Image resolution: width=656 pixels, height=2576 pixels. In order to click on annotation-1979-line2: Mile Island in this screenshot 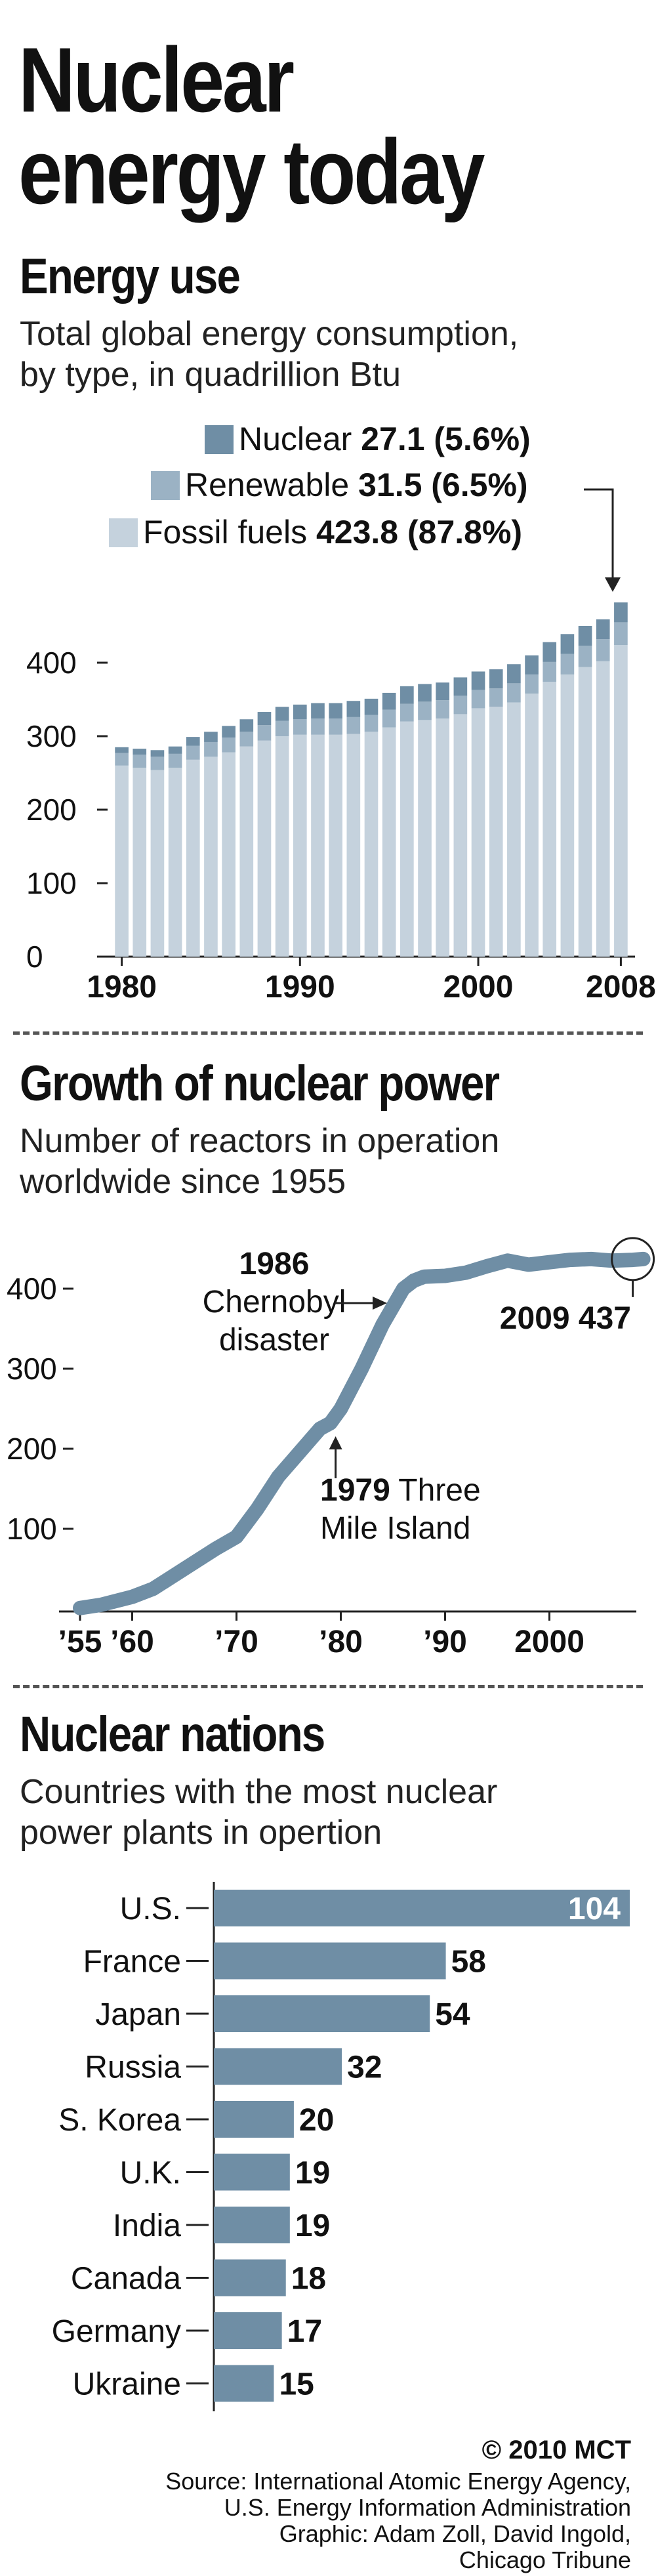, I will do `click(395, 1528)`.